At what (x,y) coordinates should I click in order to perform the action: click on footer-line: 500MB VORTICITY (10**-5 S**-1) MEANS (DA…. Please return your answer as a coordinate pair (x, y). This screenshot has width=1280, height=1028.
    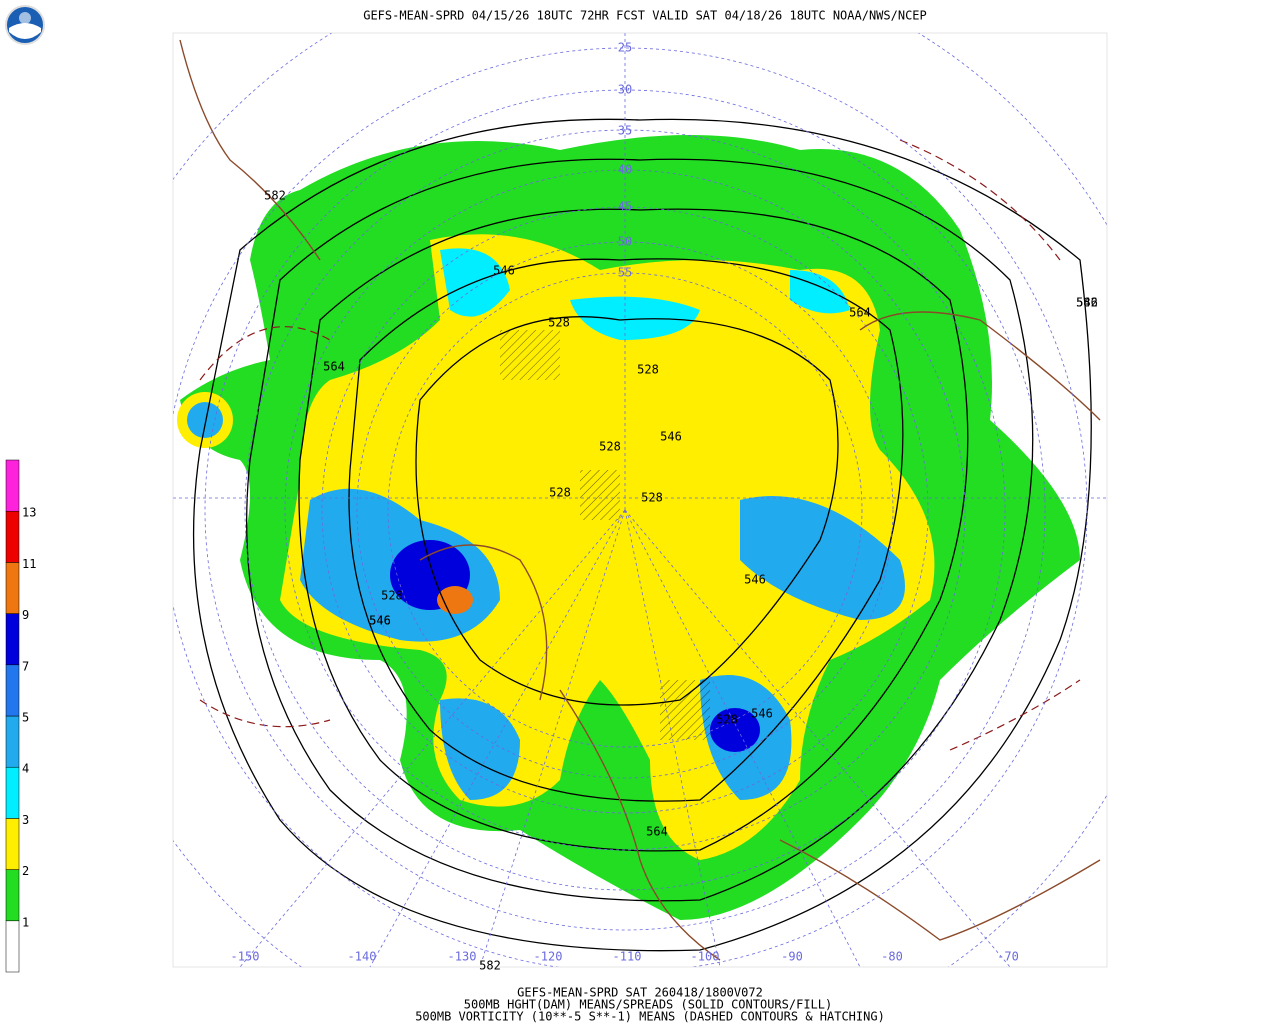
    Looking at the image, I should click on (650, 1017).